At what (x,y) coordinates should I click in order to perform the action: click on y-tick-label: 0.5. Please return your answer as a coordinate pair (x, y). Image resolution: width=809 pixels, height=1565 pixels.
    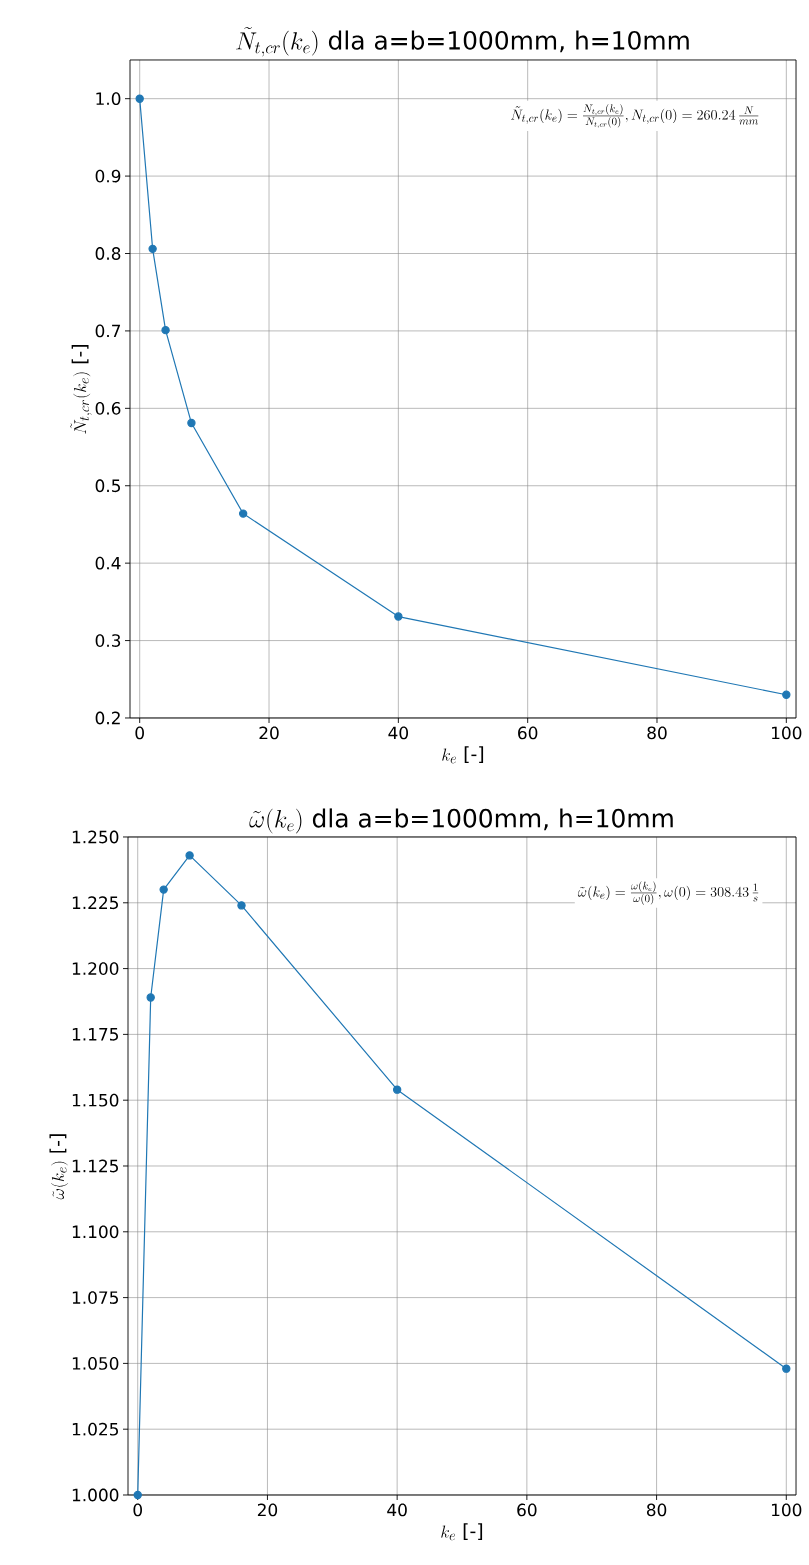
    Looking at the image, I should click on (107, 486).